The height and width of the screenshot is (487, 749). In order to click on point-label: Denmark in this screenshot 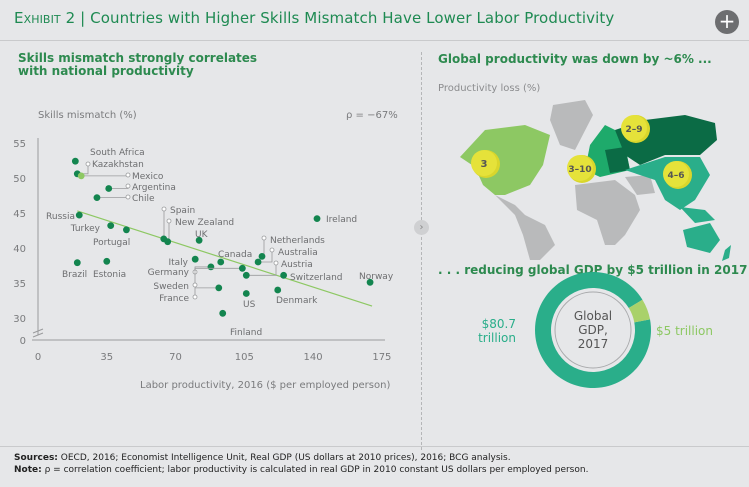, I will do `click(297, 301)`.